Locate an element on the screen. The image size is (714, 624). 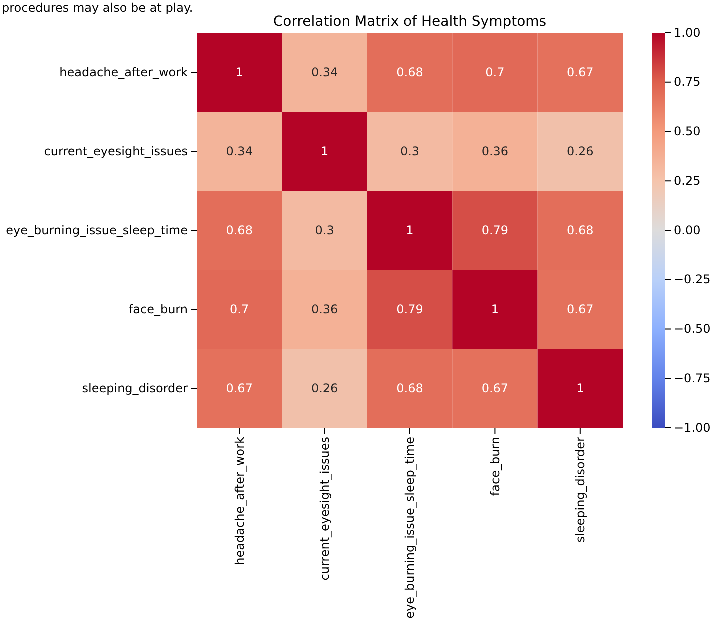
x-tick-label: sleeping_disorder is located at coordinates (581, 489).